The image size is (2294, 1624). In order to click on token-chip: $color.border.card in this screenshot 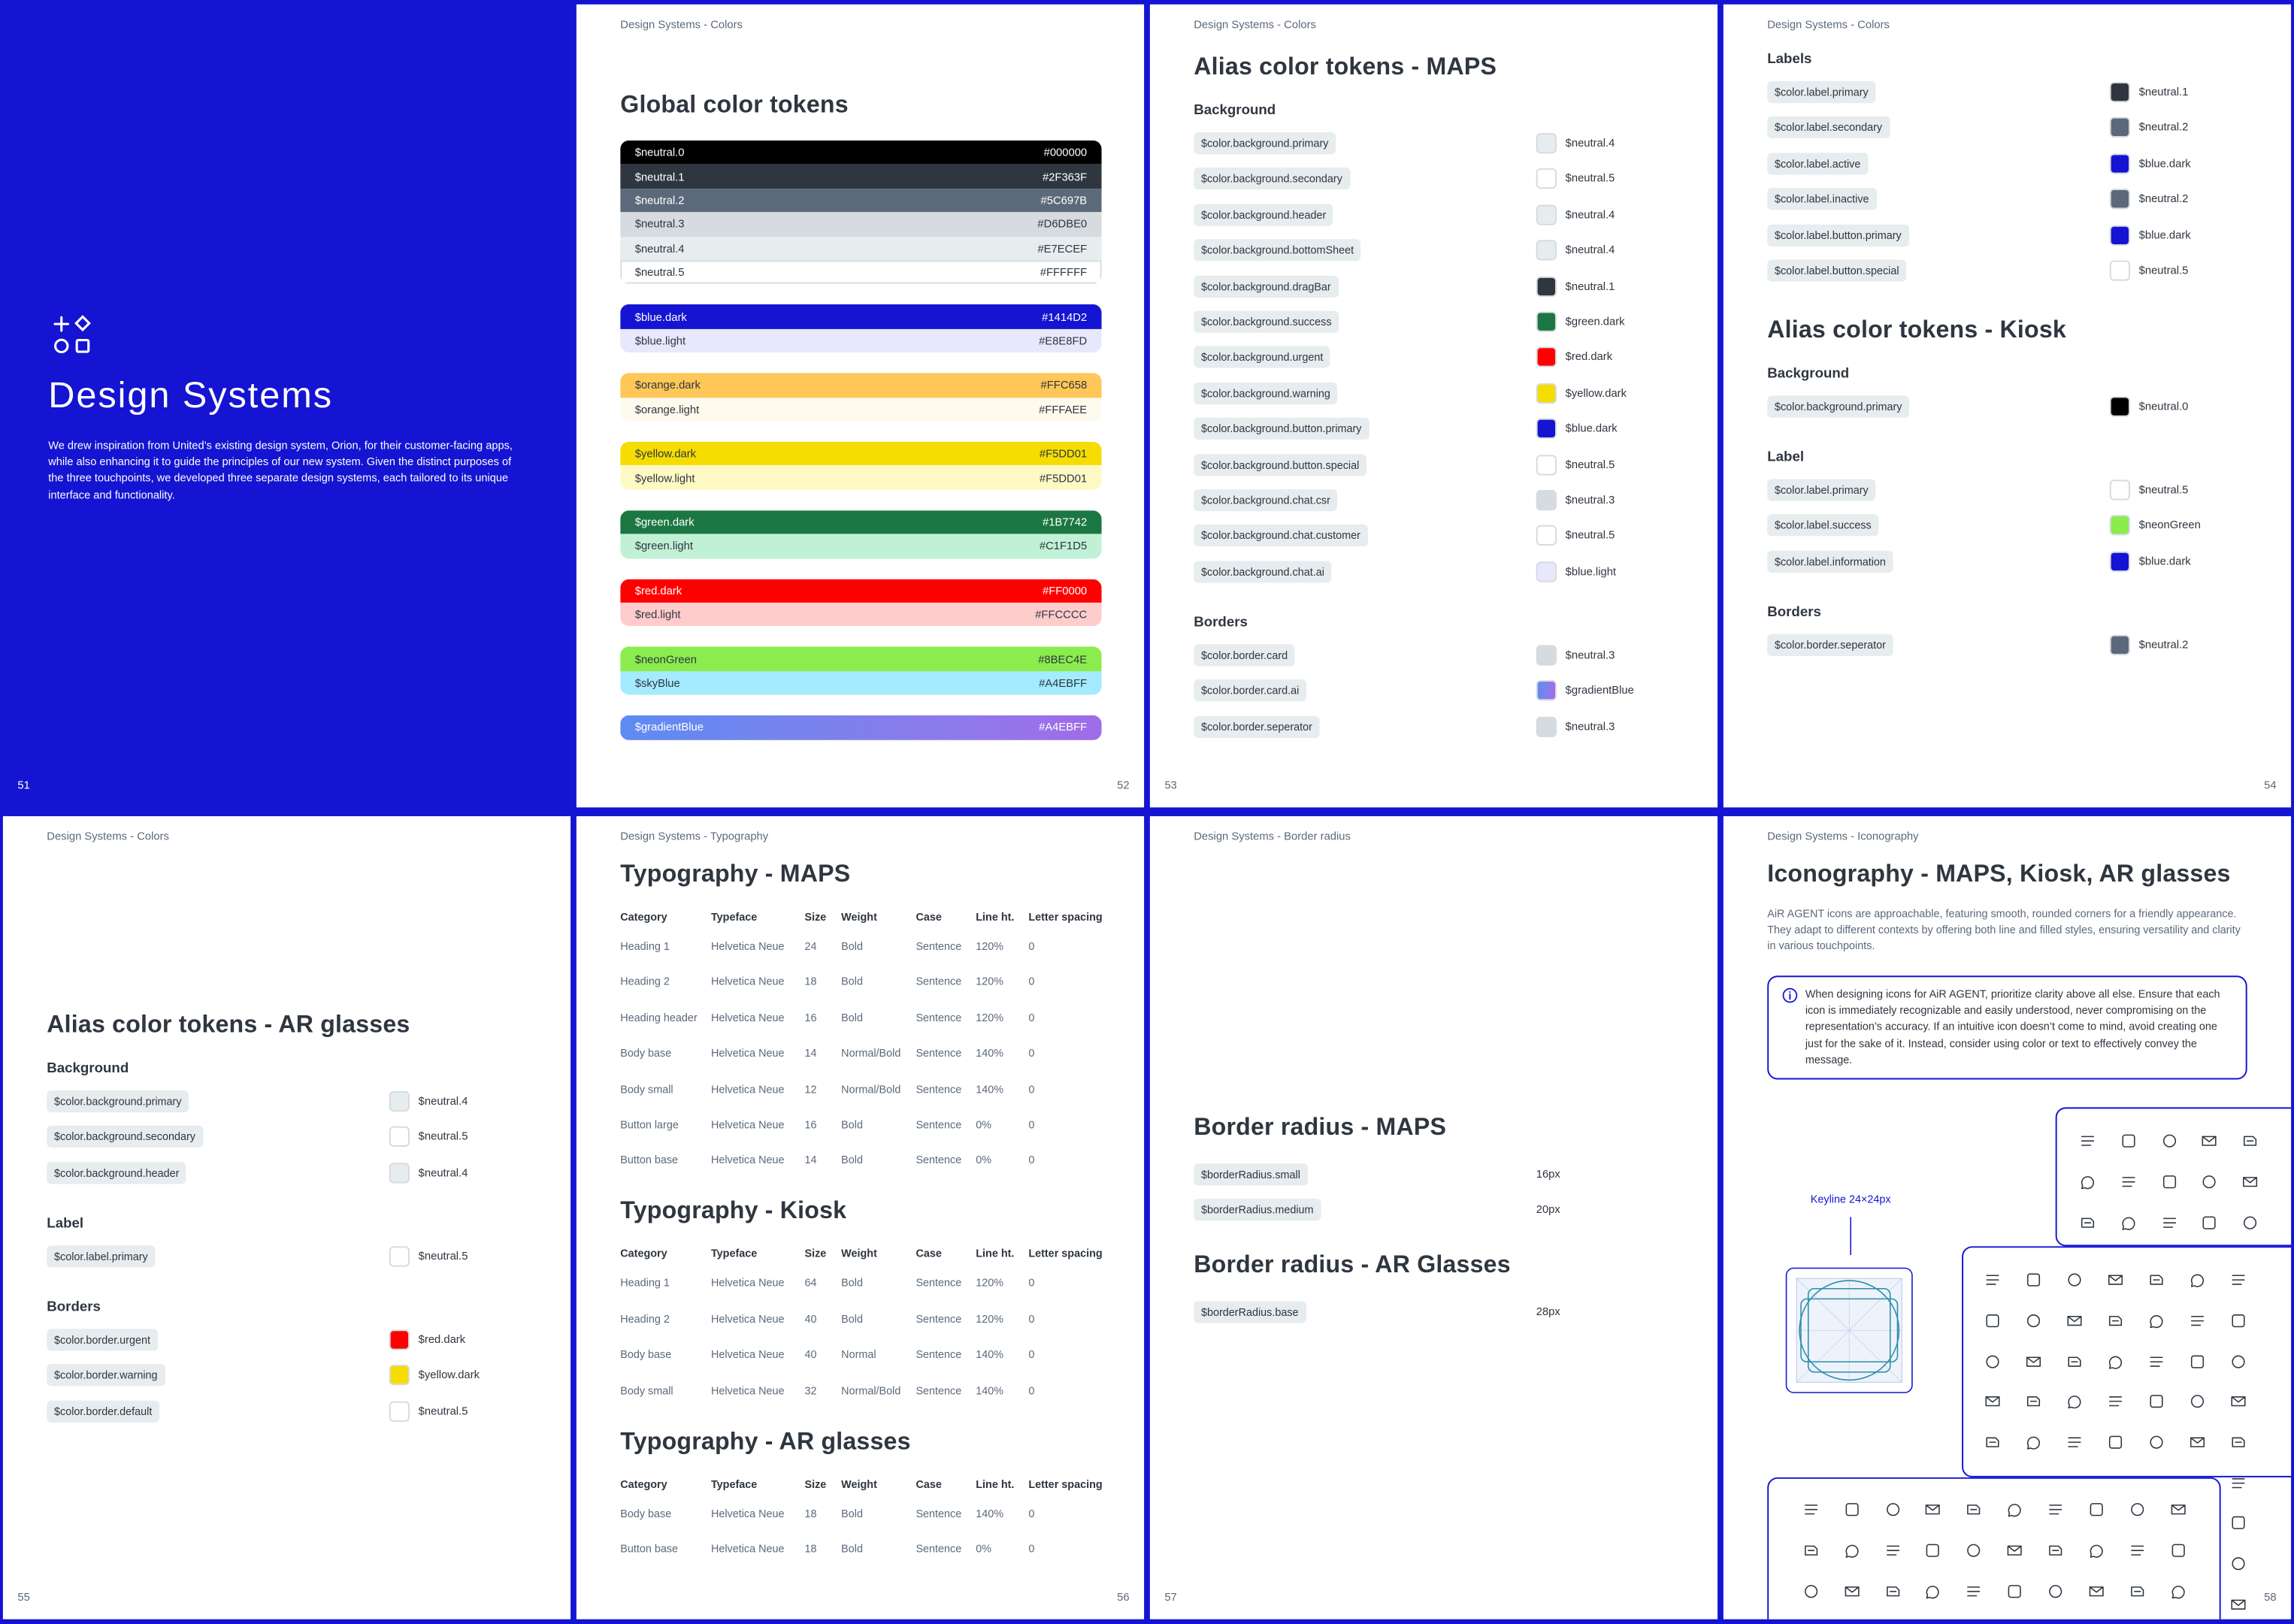, I will do `click(1244, 655)`.